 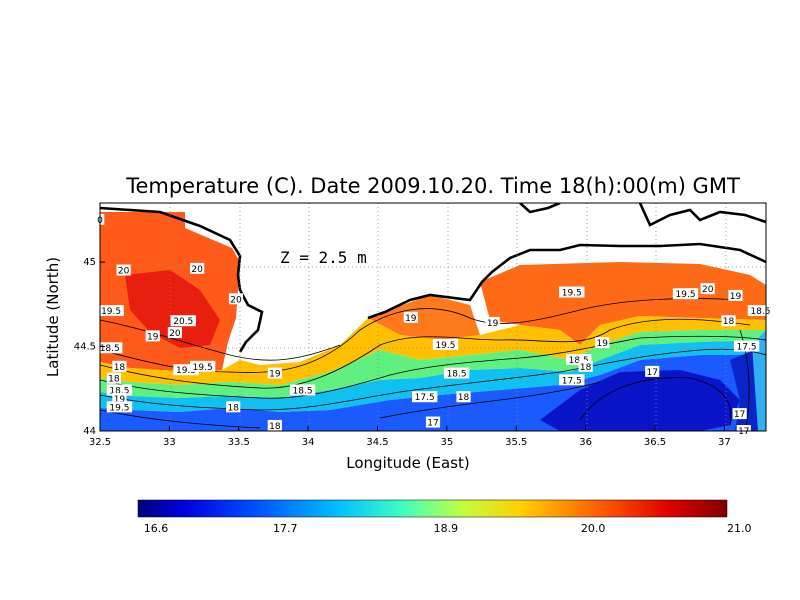 I want to click on x-tick-label: 34.5, so click(x=377, y=442).